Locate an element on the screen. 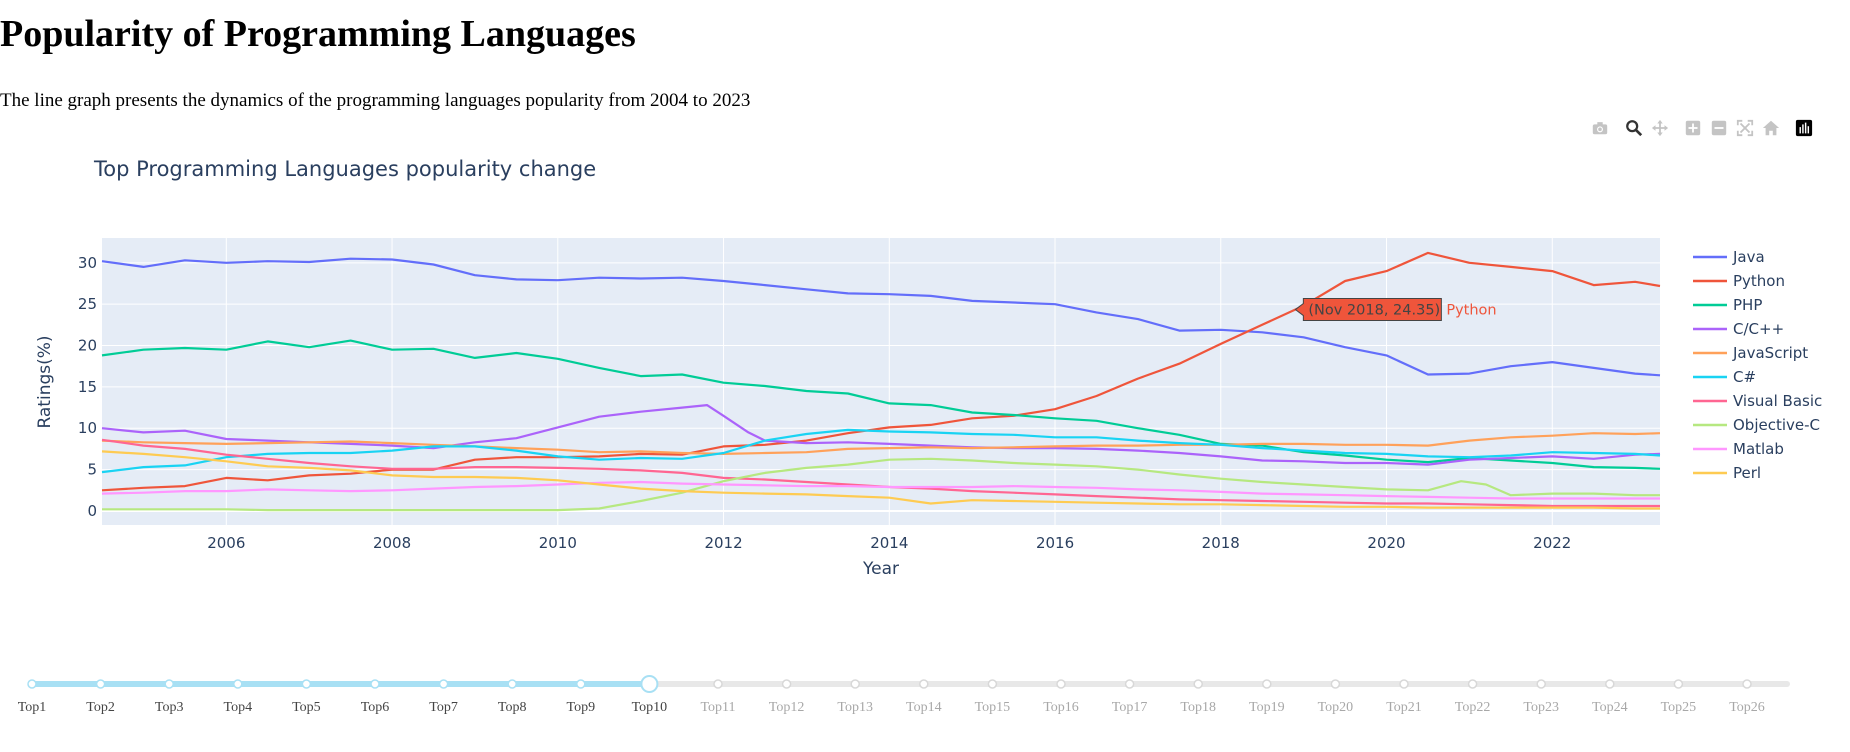 The height and width of the screenshot is (752, 1850). slider-handle is located at coordinates (649, 684).